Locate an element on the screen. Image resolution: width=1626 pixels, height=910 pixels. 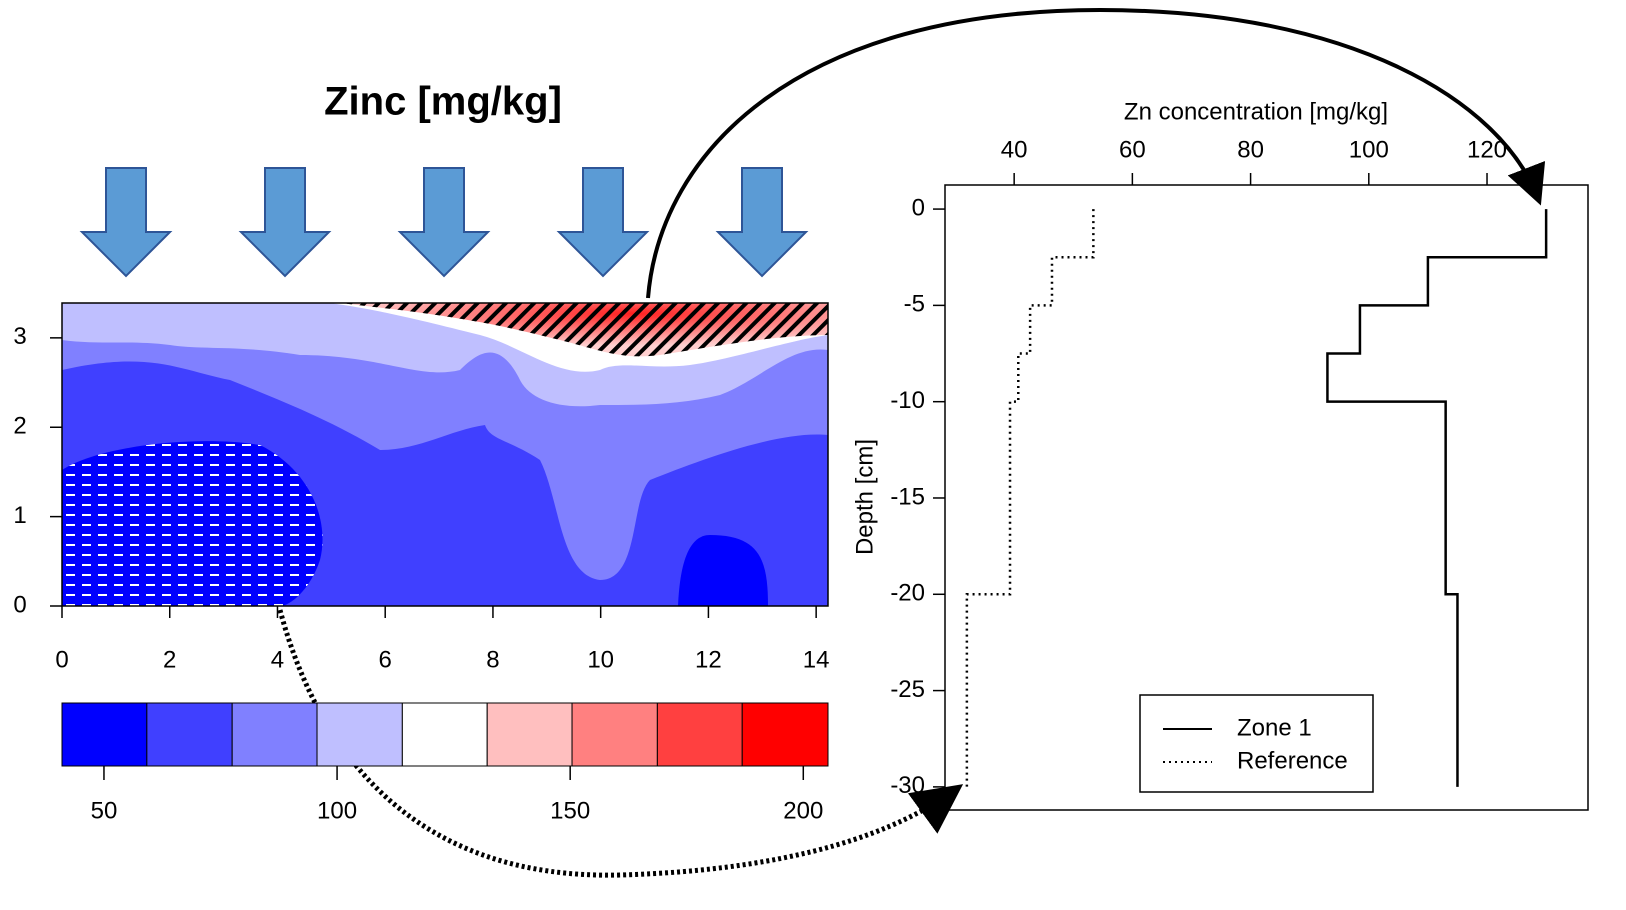
colorbar-label: 150 is located at coordinates (570, 810).